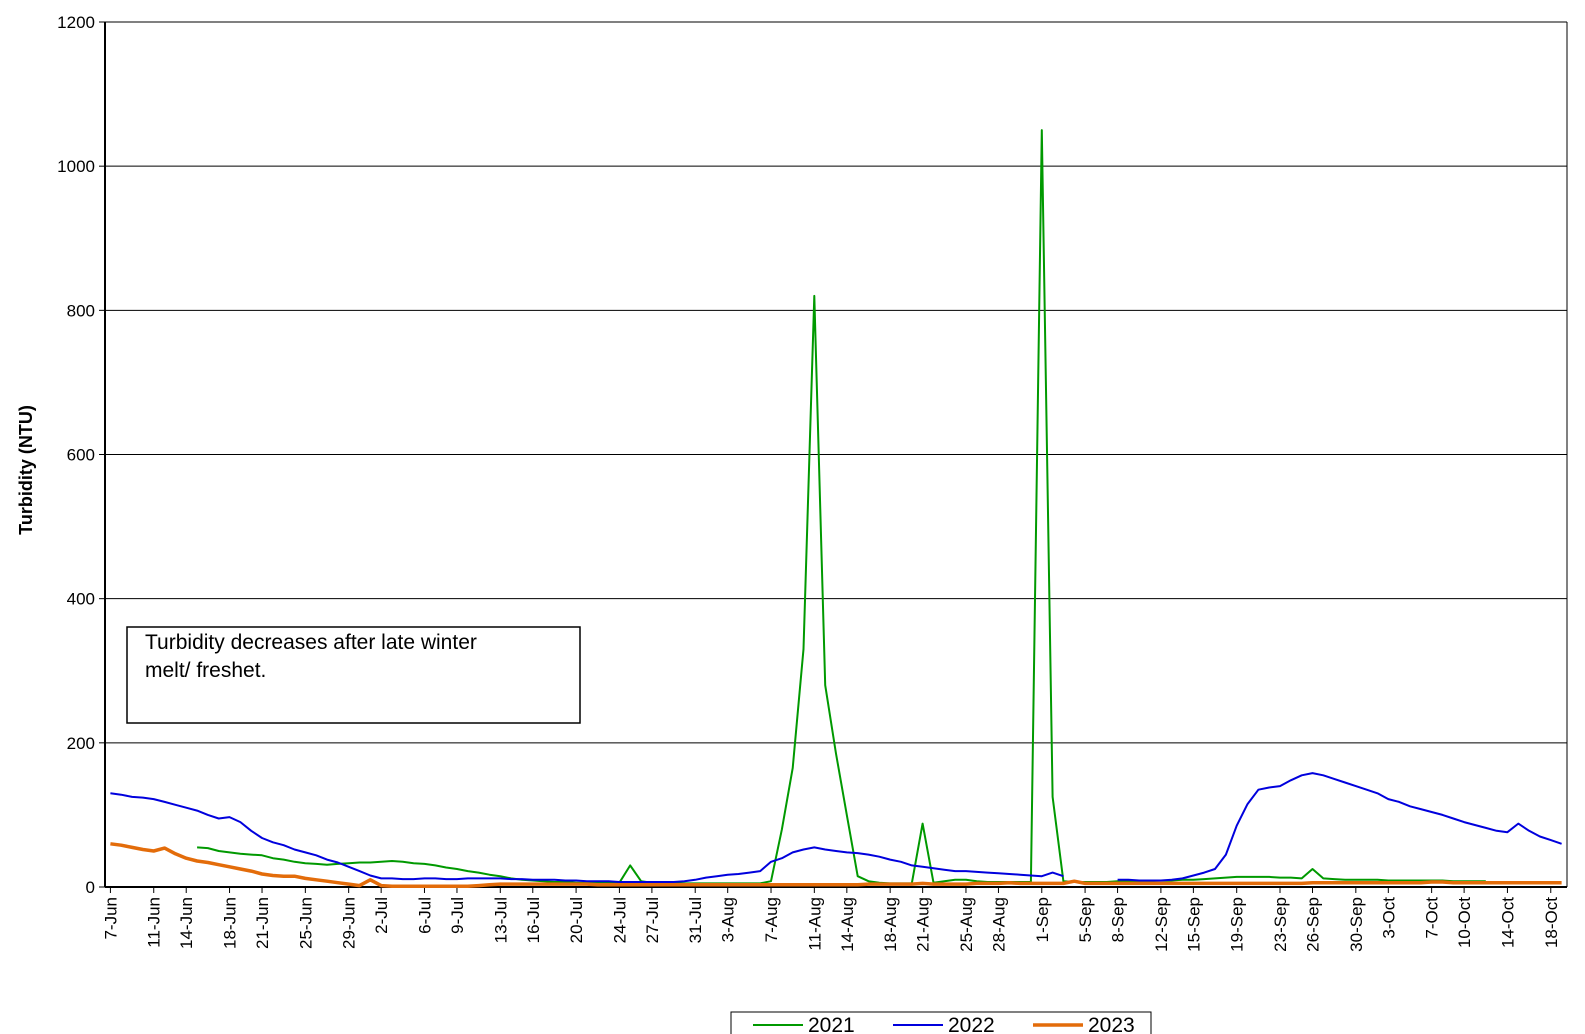 The image size is (1585, 1034). Describe the element at coordinates (81, 455) in the screenshot. I see `y-tick-label: 600` at that location.